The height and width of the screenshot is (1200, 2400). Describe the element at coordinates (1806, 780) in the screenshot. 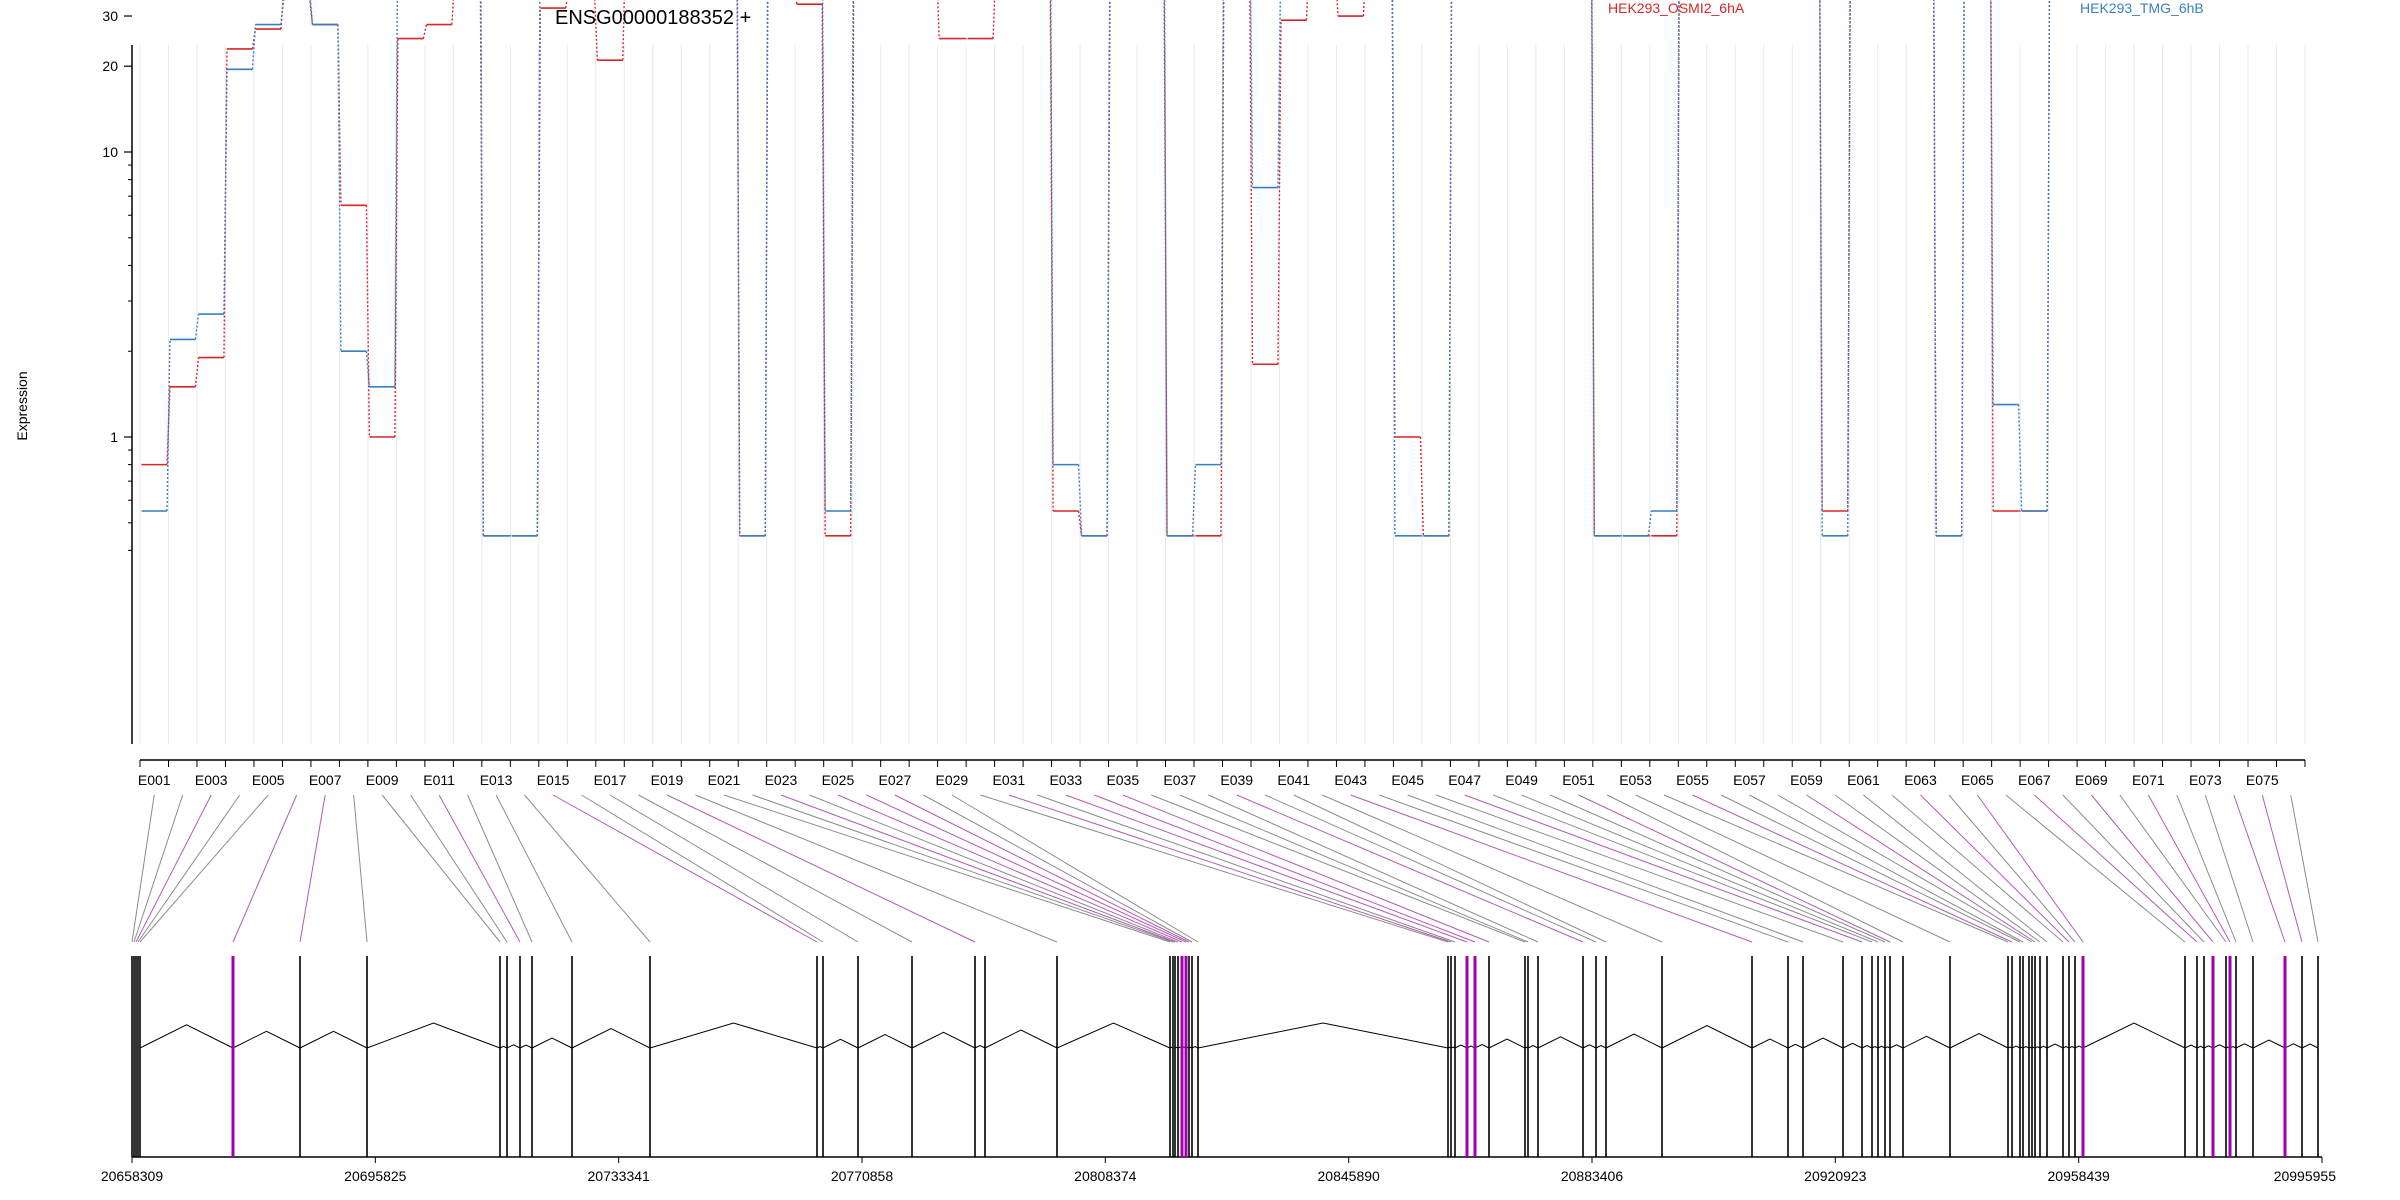

I see `x-tick-label: E059` at that location.